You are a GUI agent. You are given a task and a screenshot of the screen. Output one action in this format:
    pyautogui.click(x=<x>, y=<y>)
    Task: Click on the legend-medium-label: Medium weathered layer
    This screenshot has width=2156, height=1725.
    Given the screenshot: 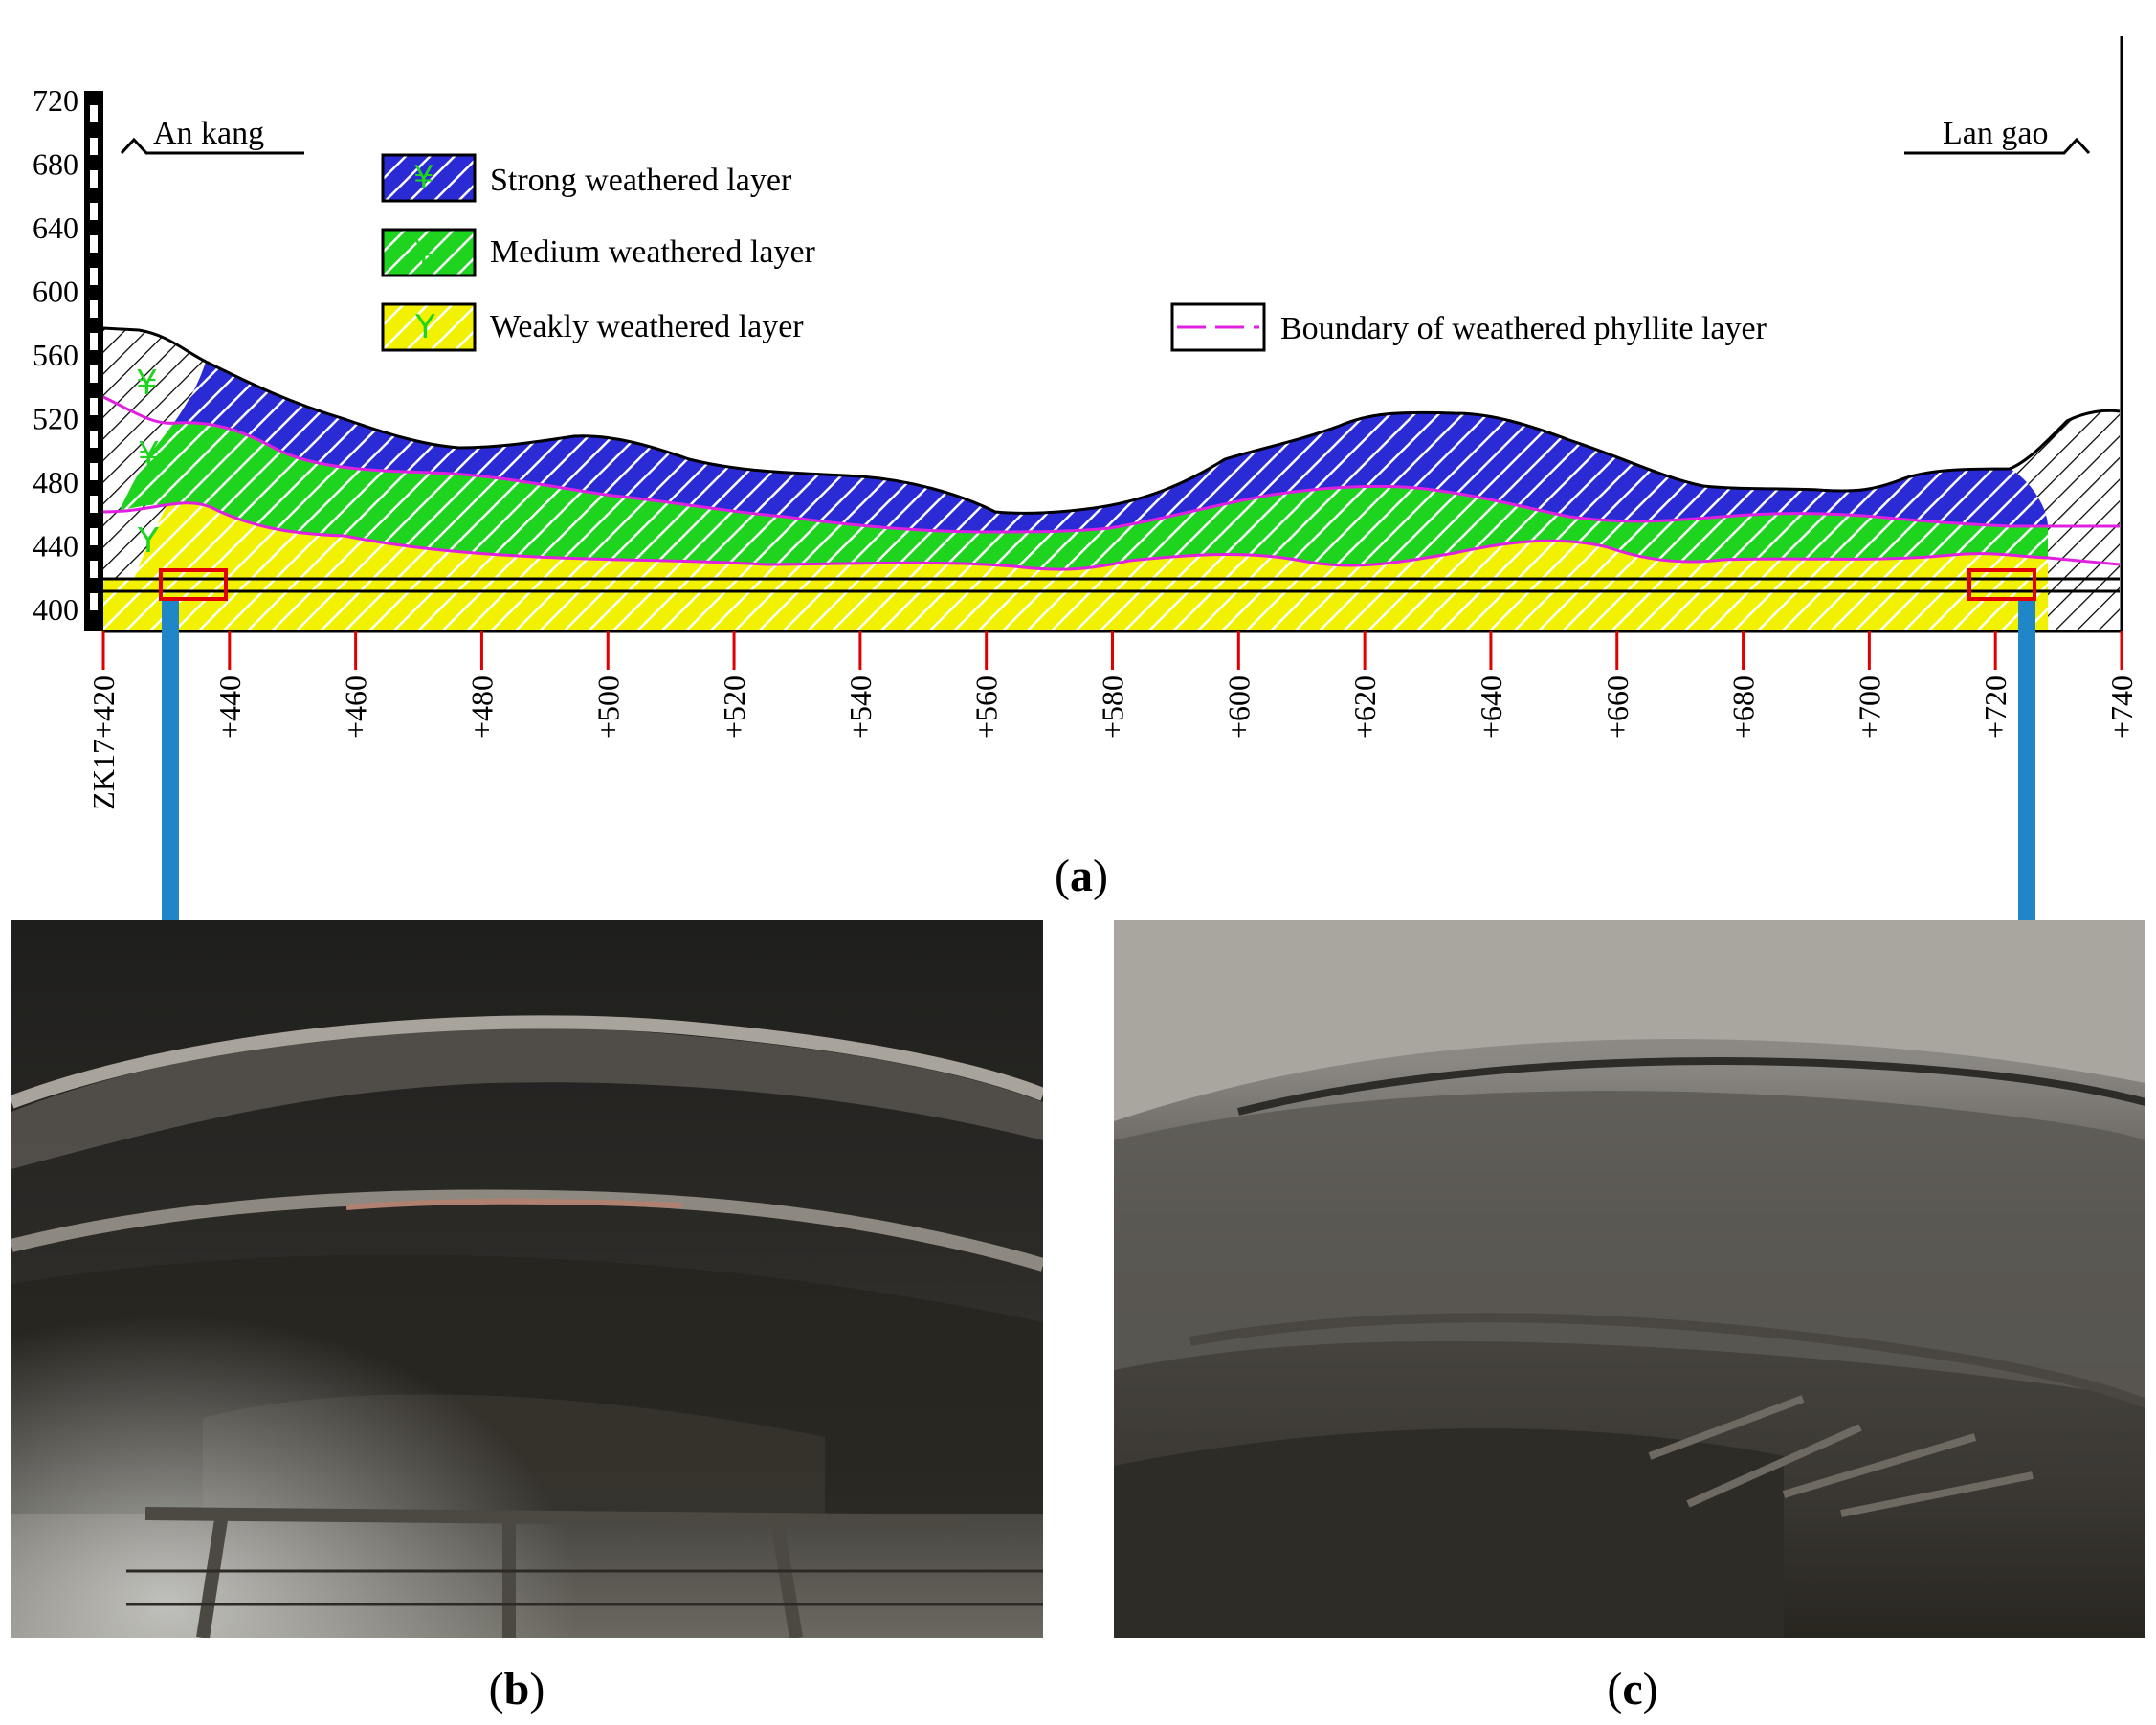 What is the action you would take?
    pyautogui.click(x=653, y=252)
    